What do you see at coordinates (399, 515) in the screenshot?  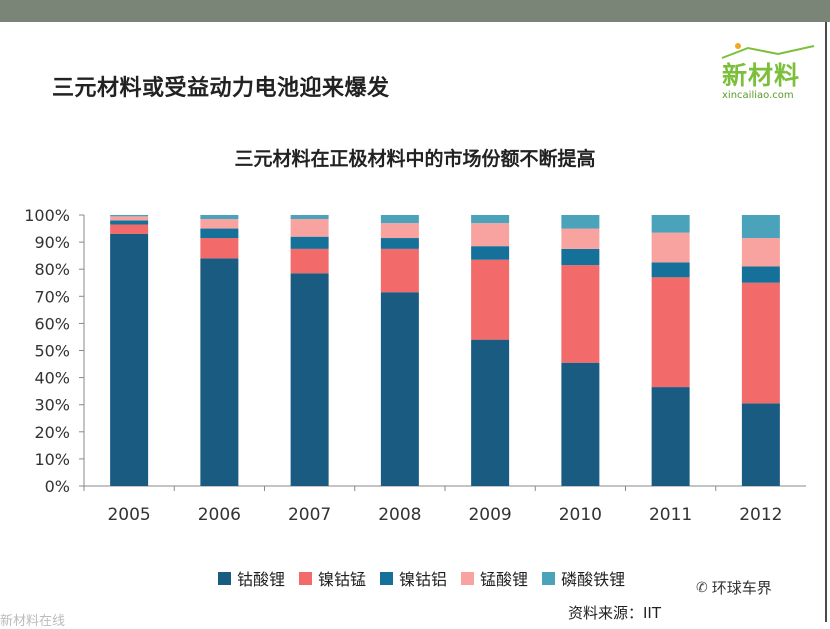 I see `x-tick-label: 2008` at bounding box center [399, 515].